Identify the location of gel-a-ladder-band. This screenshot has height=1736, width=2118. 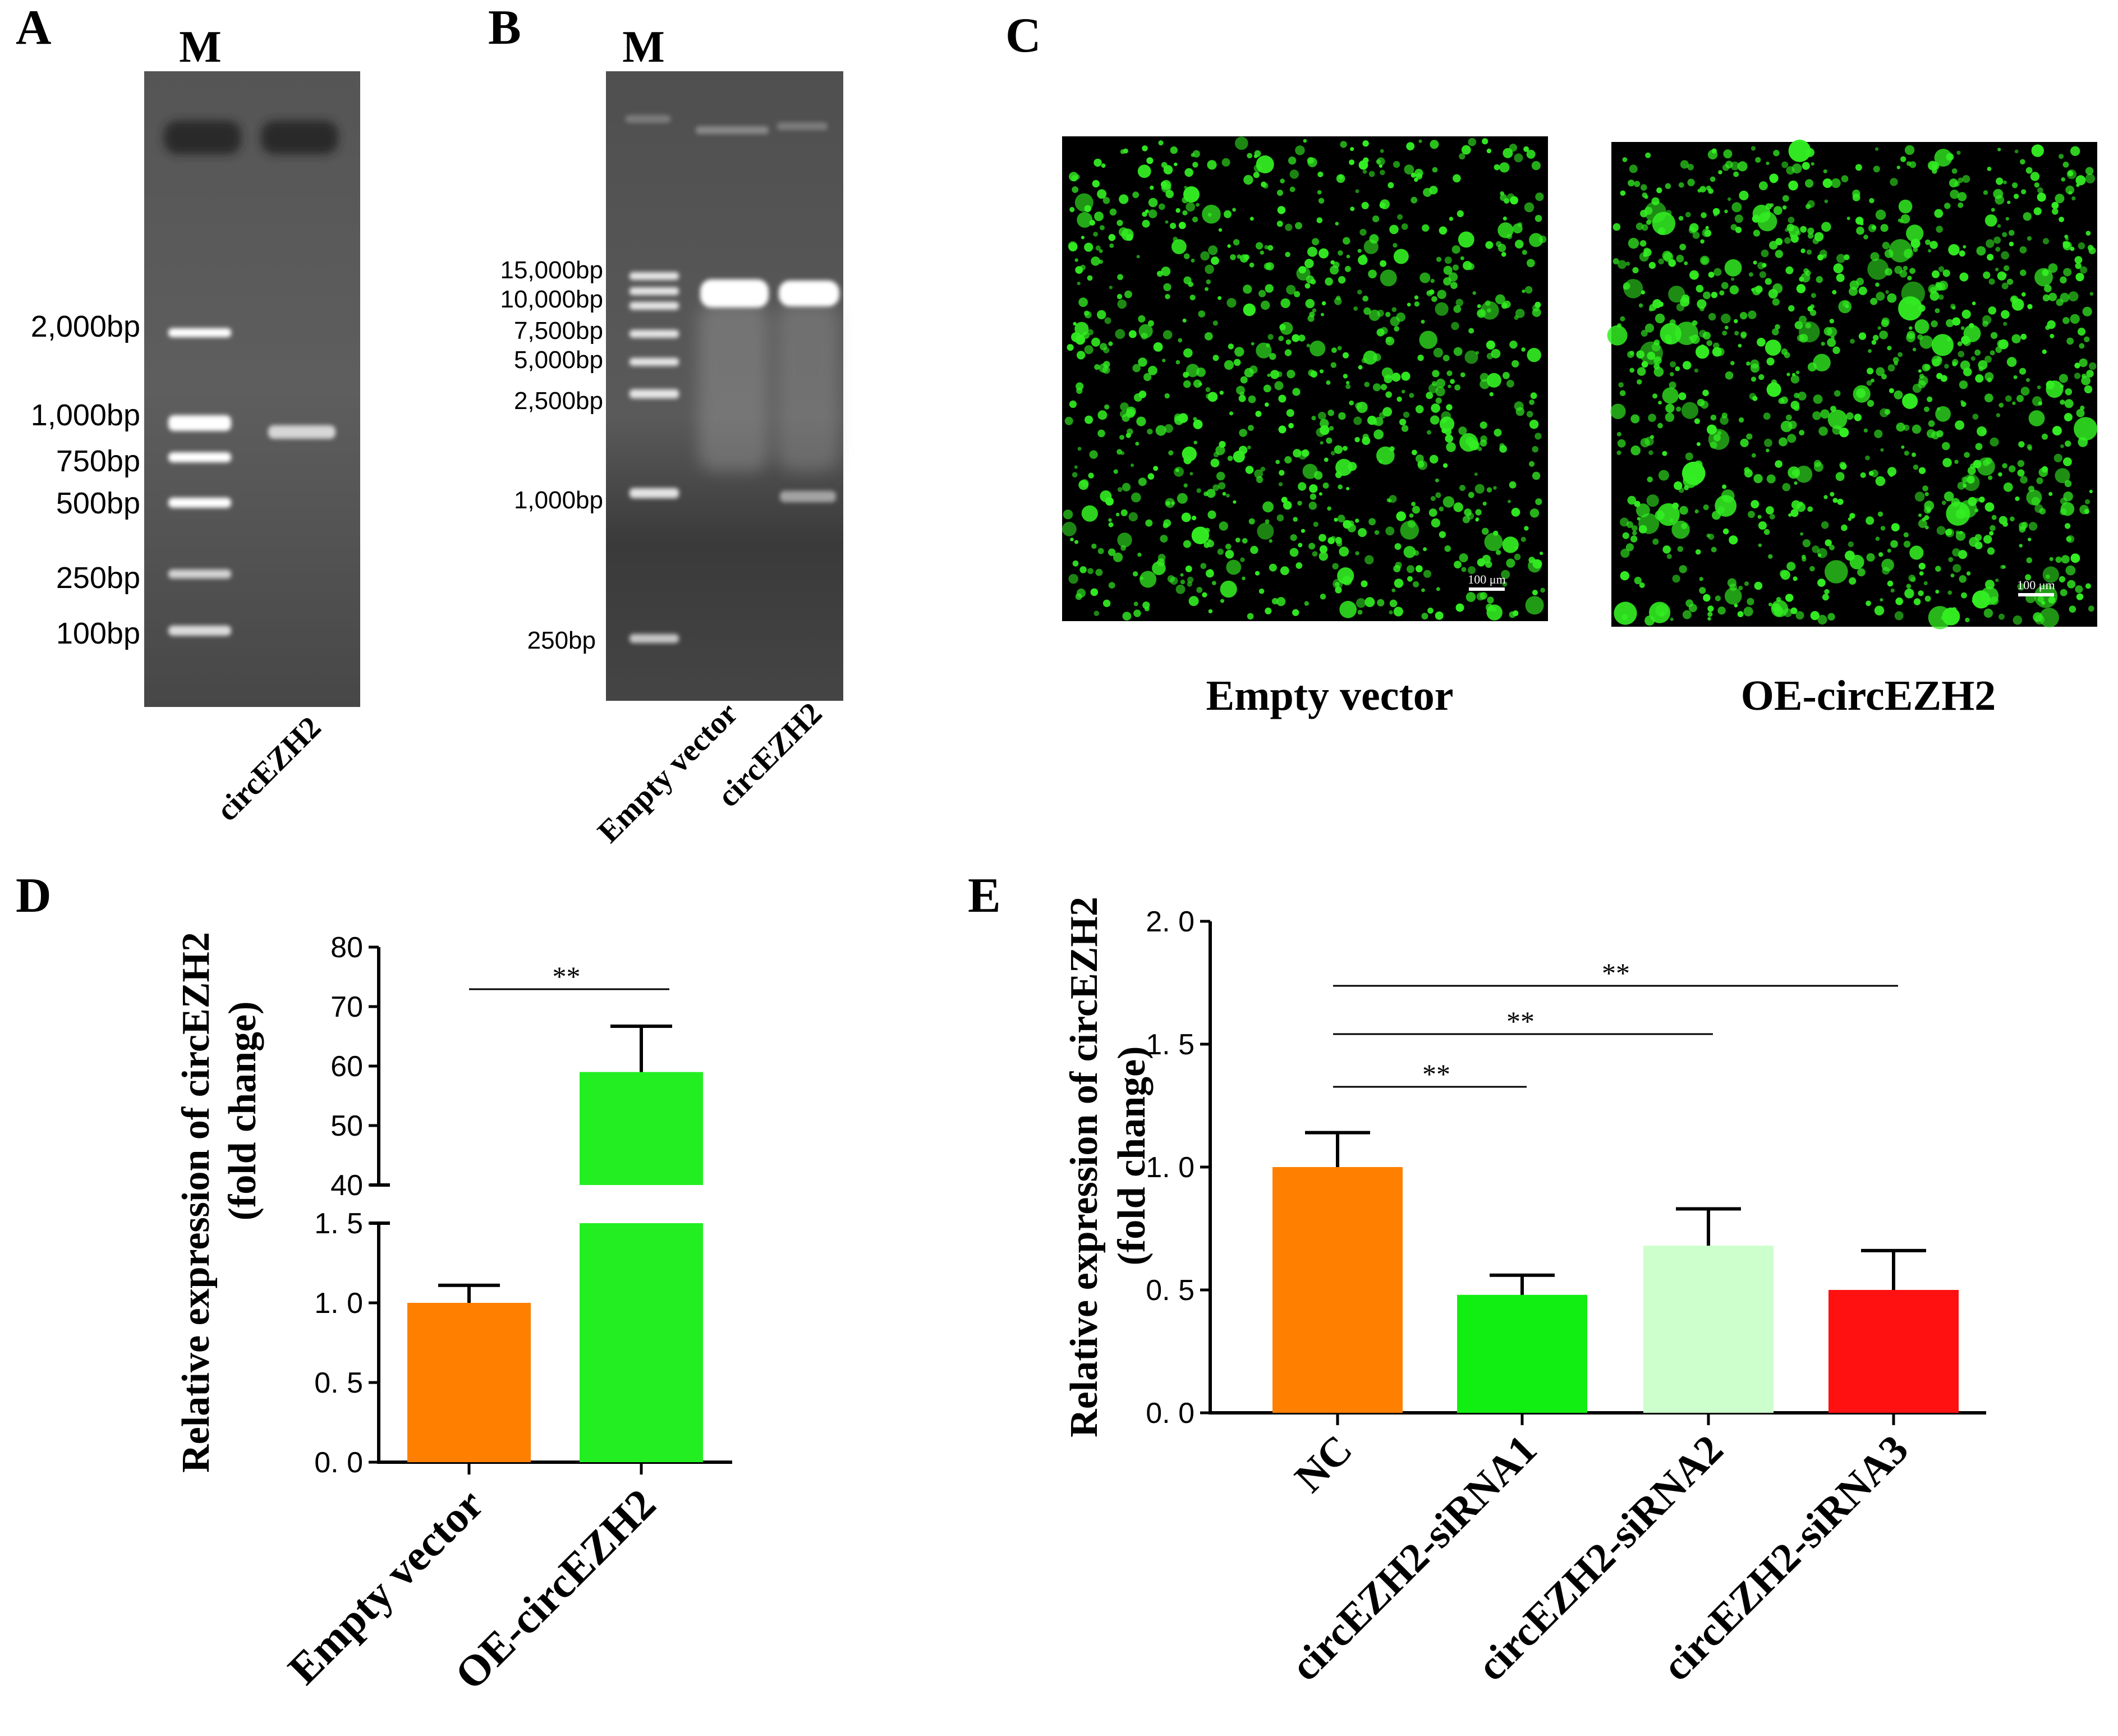
(199, 503).